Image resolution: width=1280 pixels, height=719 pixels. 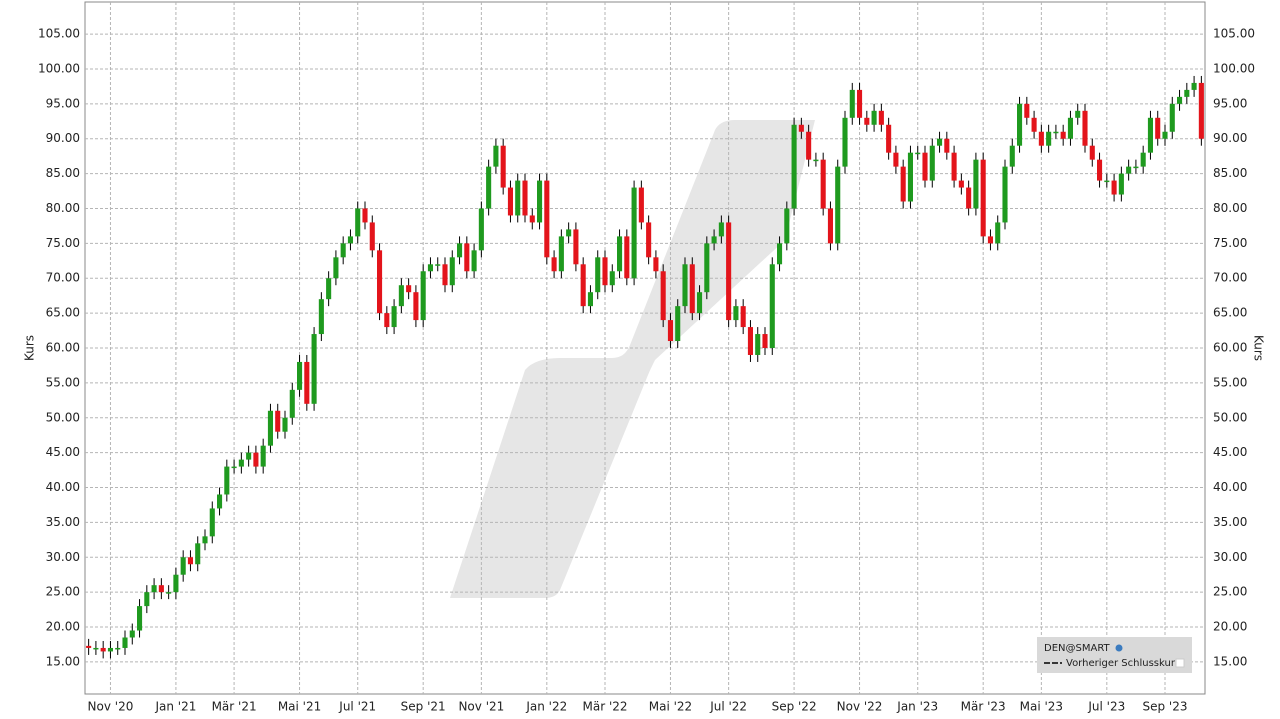 I want to click on x-tick-label: Mai '21, so click(x=299, y=707).